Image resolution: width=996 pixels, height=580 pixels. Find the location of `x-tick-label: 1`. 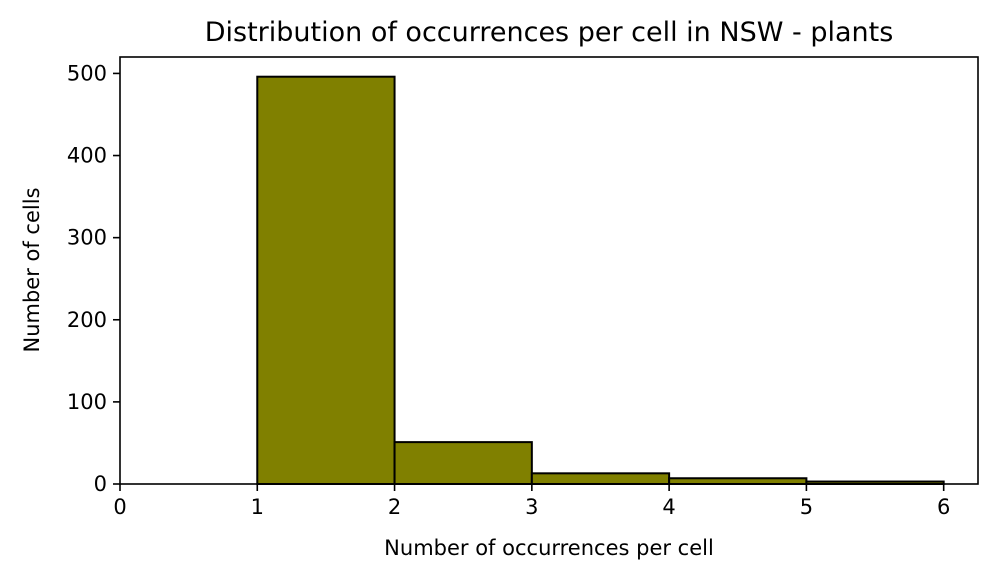

x-tick-label: 1 is located at coordinates (257, 507).